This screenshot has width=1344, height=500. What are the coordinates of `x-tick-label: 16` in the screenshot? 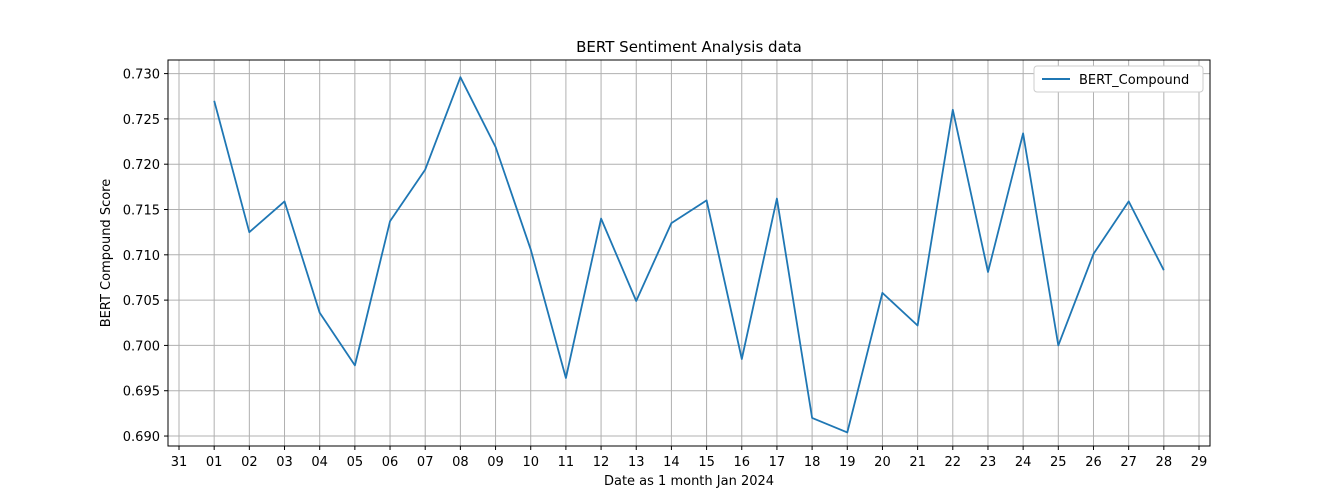 It's located at (741, 462).